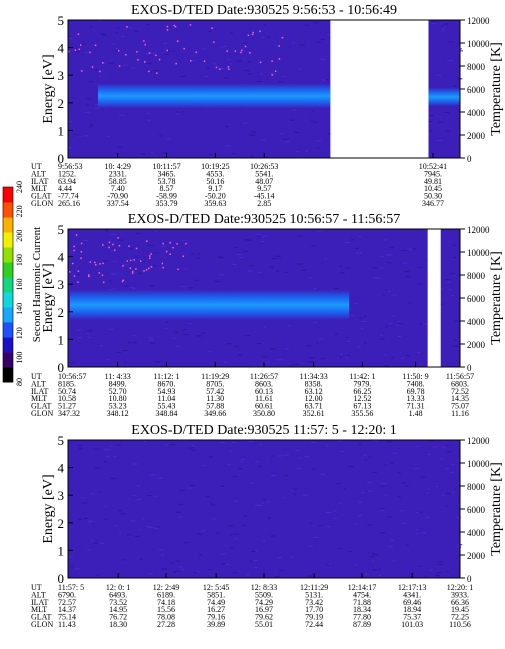 Image resolution: width=505 pixels, height=649 pixels. Describe the element at coordinates (67, 181) in the screenshot. I see `table-cell: 63.94` at that location.